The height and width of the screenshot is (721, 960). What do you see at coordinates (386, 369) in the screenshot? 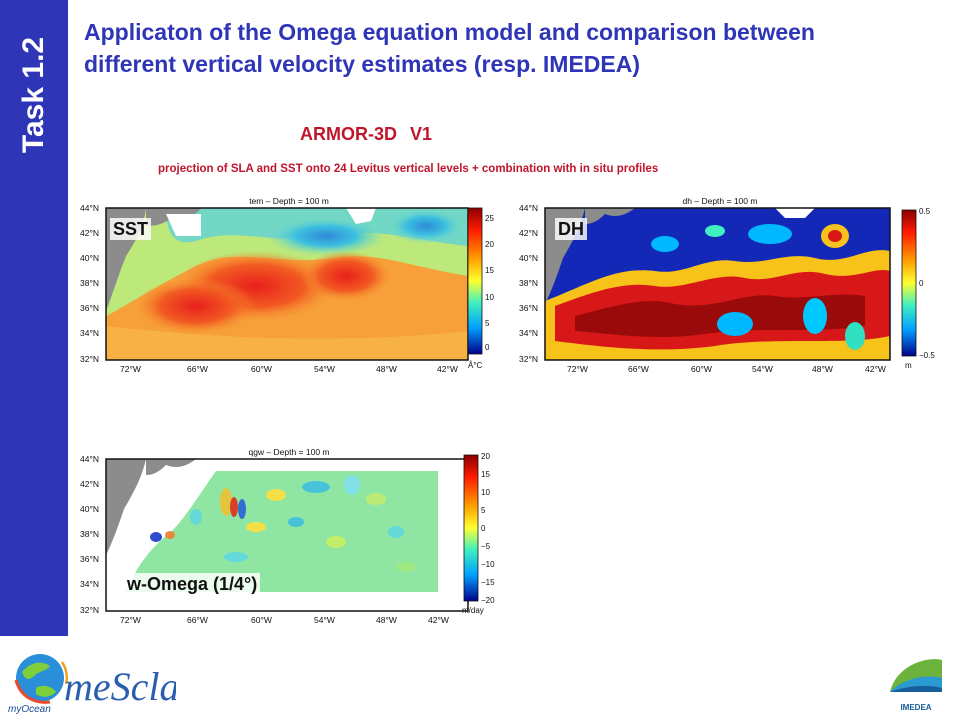
I see `sst-lon-tick: 48°W` at bounding box center [386, 369].